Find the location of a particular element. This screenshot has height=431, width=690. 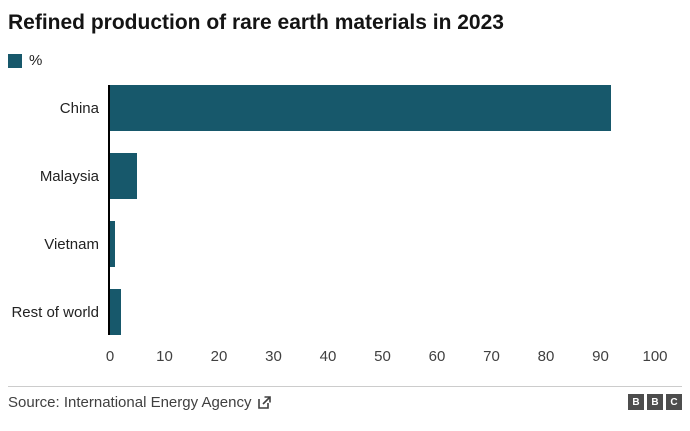

x-tick-label: 30 is located at coordinates (273, 356).